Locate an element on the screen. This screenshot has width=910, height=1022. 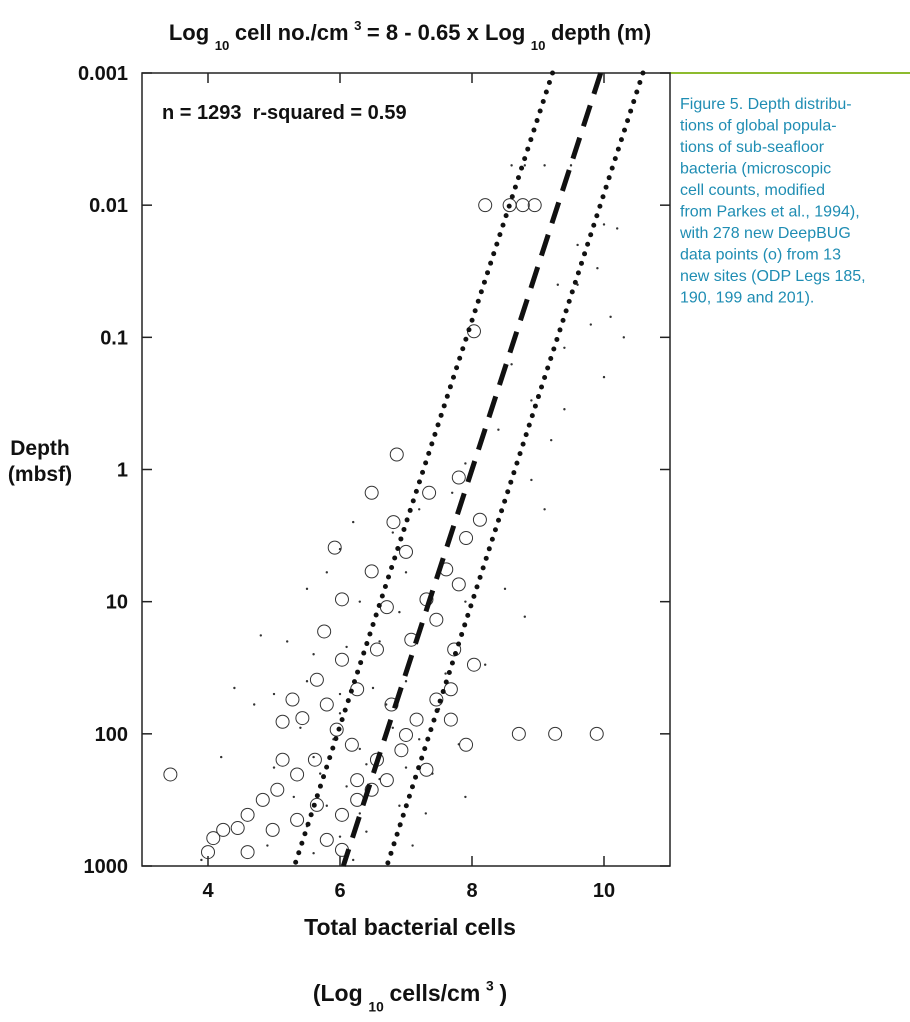
x-tick-label: 4 is located at coordinates (208, 891).